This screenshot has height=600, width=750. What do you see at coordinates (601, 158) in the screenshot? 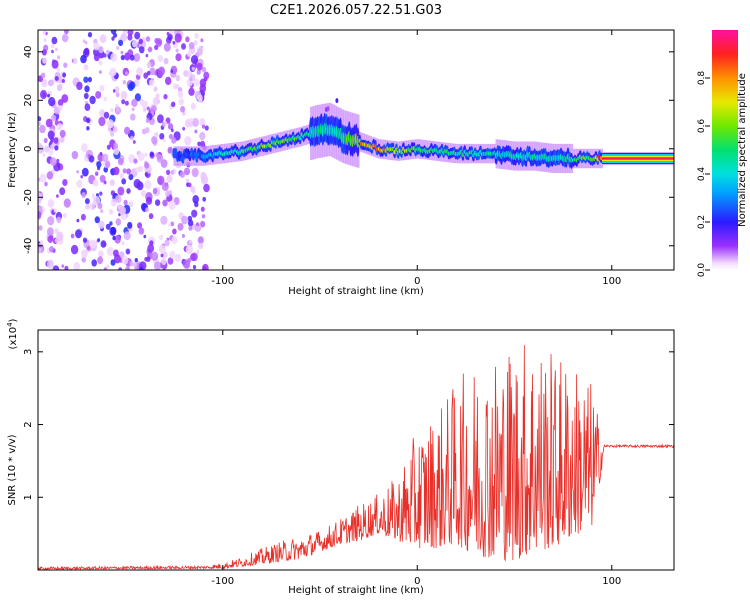
I see `ridge-peak` at bounding box center [601, 158].